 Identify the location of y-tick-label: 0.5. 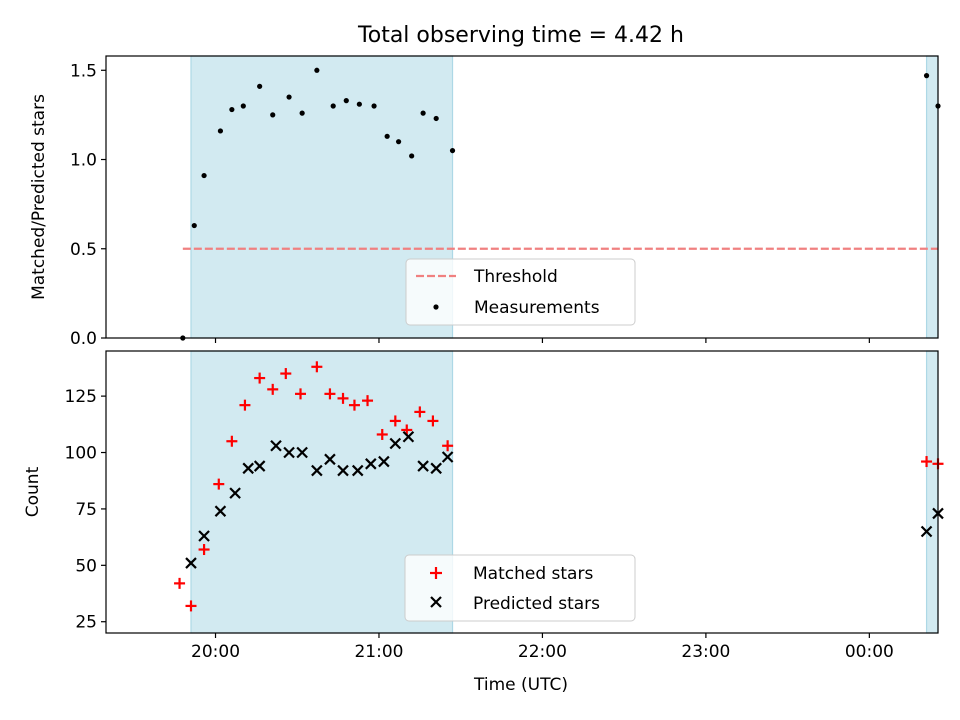
(83, 250).